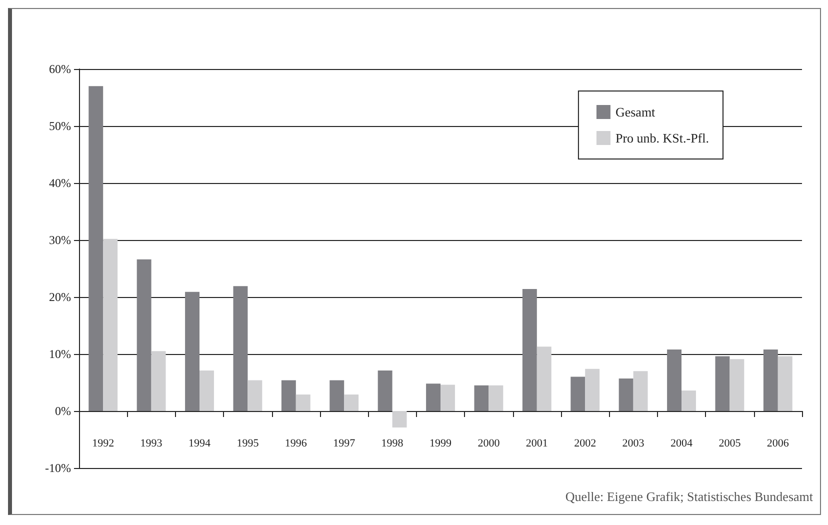  I want to click on y-tick-label: -10%, so click(58, 468).